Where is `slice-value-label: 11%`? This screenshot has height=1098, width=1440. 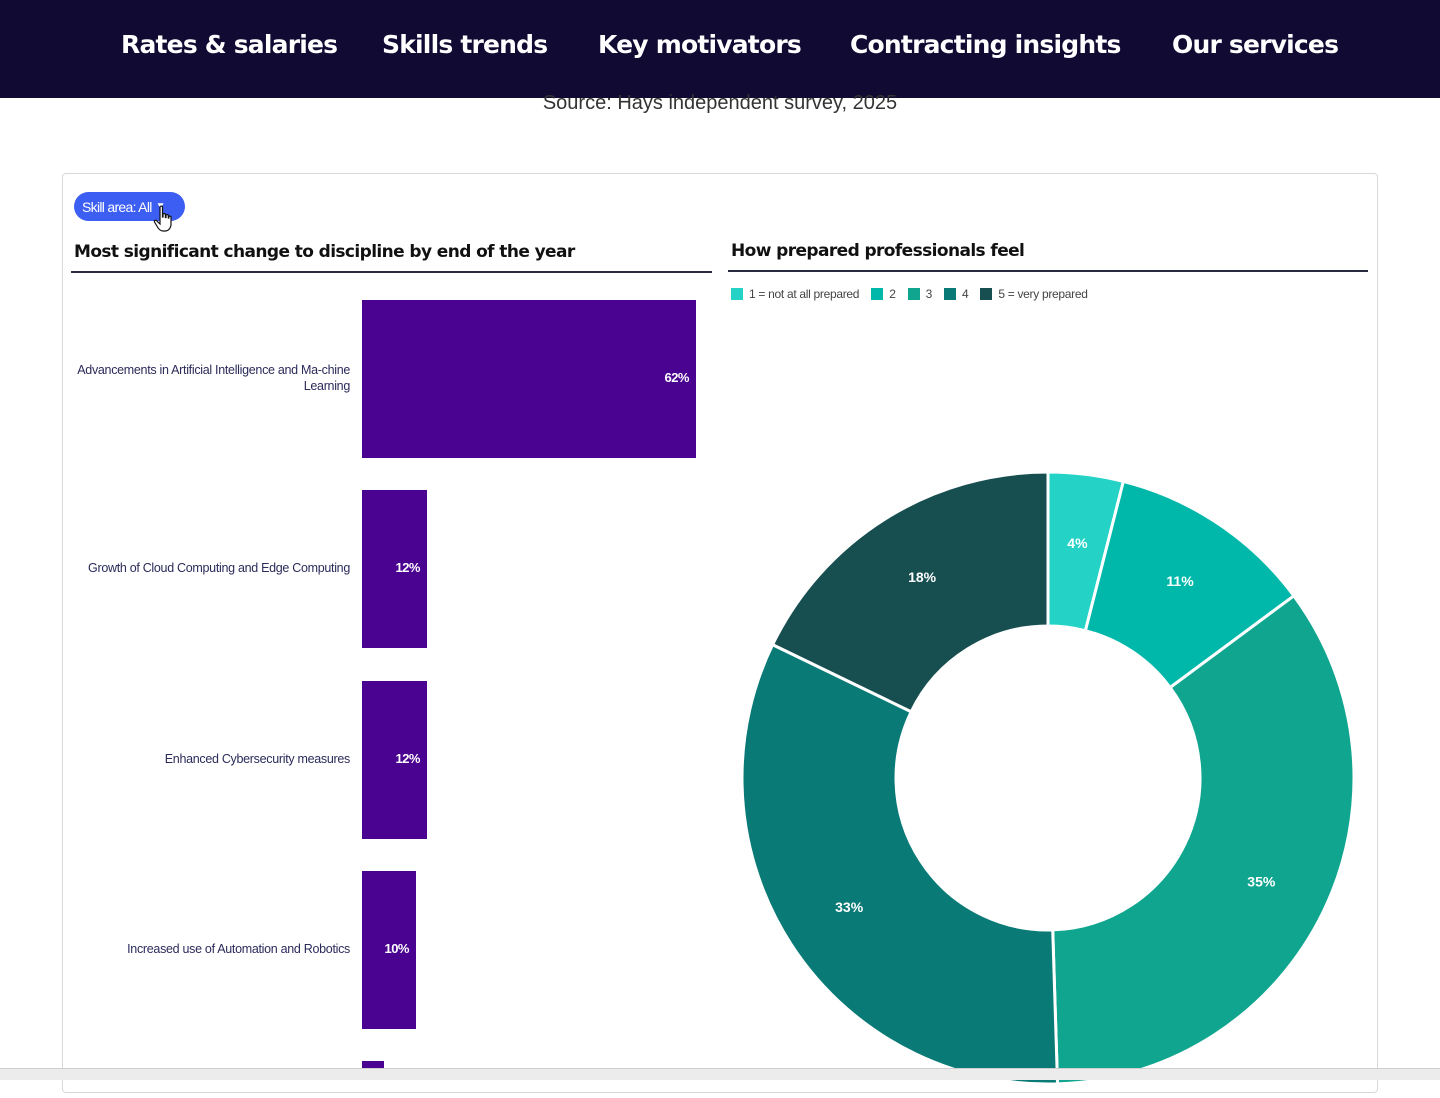
slice-value-label: 11% is located at coordinates (1180, 581).